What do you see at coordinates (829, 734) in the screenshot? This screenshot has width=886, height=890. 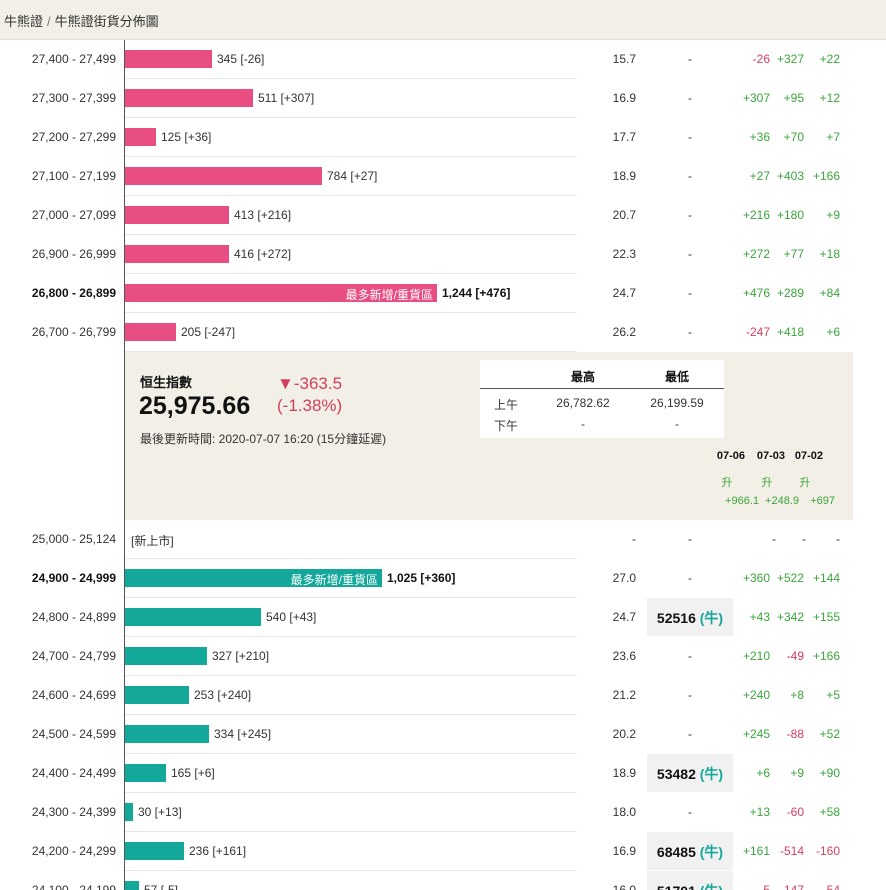 I see `change-day3: +52` at bounding box center [829, 734].